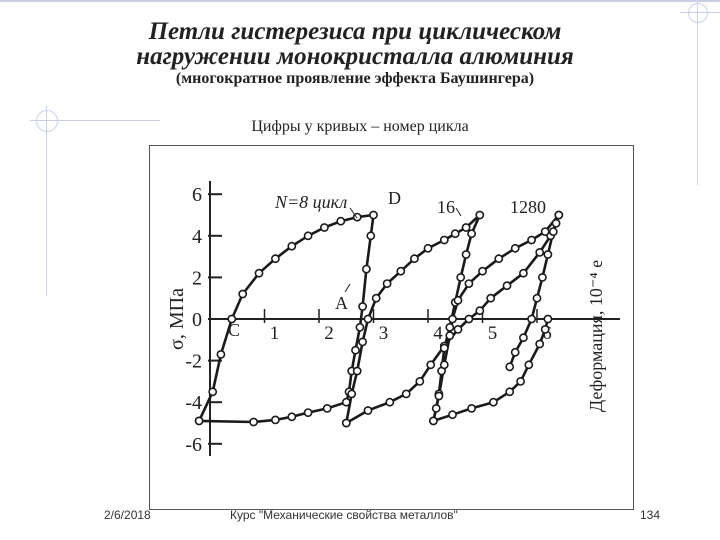 This screenshot has height=540, width=720. What do you see at coordinates (177, 319) in the screenshot?
I see `y-axis-label: σ, МПа` at bounding box center [177, 319].